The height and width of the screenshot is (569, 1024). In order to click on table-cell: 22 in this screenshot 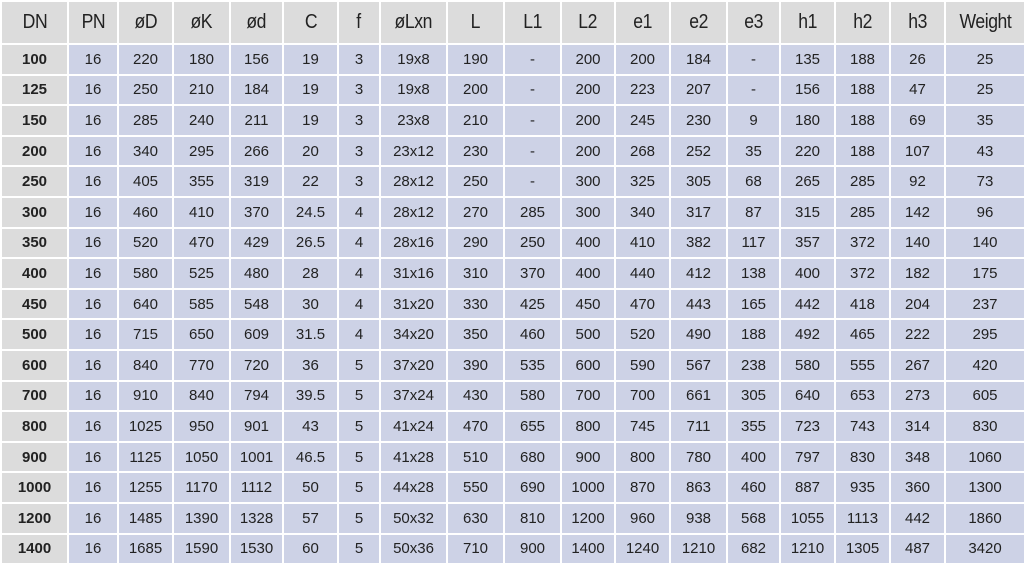, I will do `click(310, 181)`.